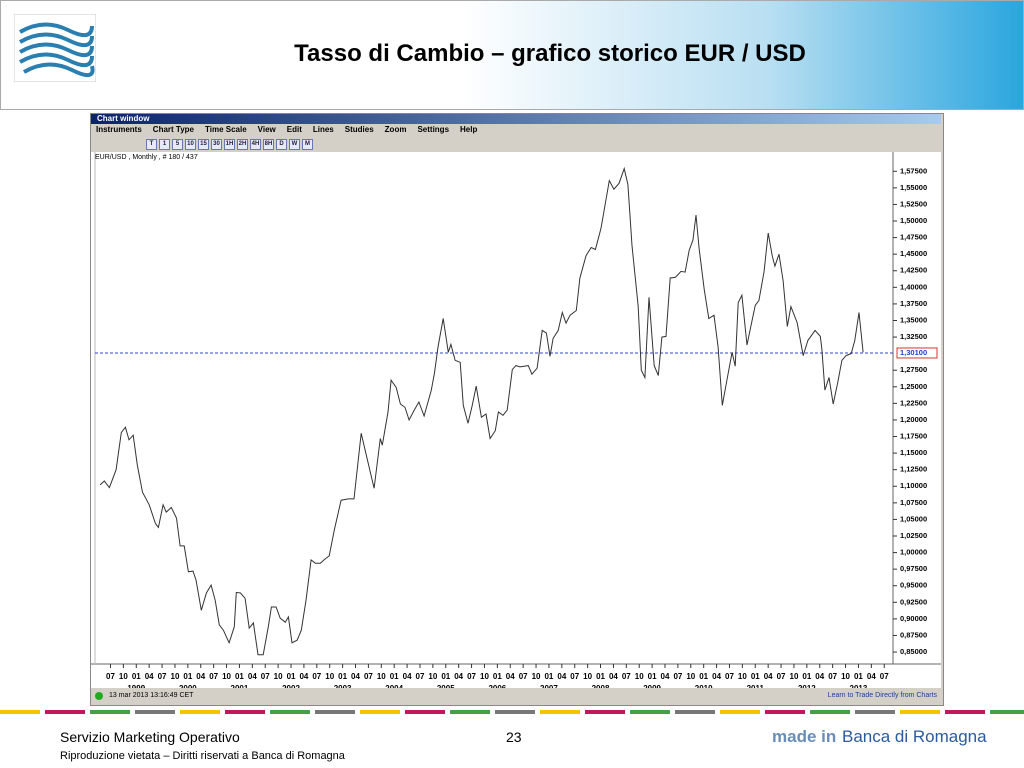  What do you see at coordinates (512, 55) in the screenshot?
I see `header` at bounding box center [512, 55].